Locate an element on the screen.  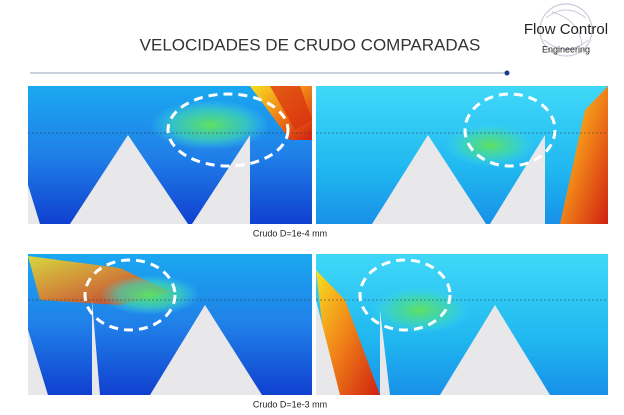
caption: Crudo D=1e-3 mm is located at coordinates (290, 404).